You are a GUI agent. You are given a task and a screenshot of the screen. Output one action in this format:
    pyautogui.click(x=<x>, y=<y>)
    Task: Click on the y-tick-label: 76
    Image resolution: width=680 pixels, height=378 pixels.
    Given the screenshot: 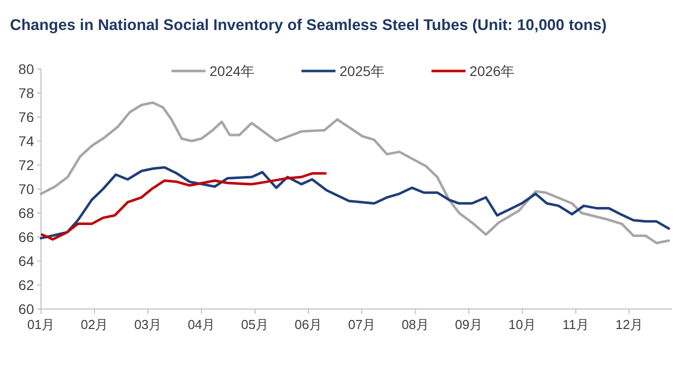 What is the action you would take?
    pyautogui.click(x=26, y=117)
    